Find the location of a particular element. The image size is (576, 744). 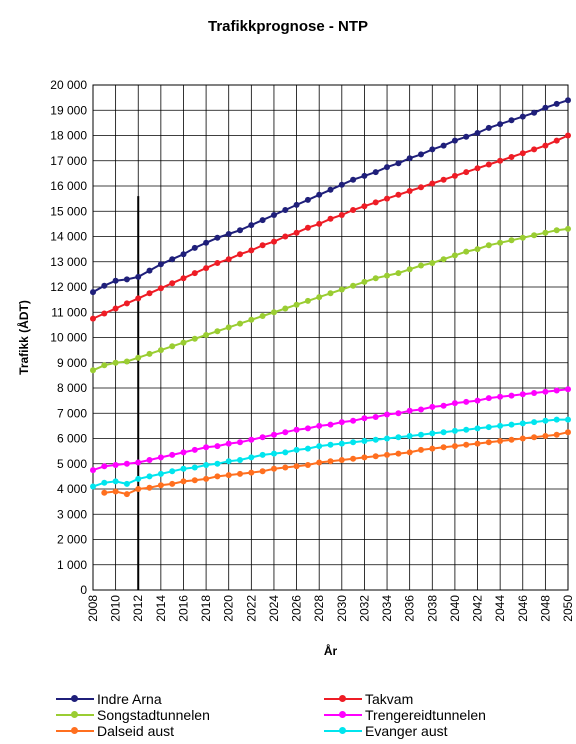

series-line is located at coordinates (330, 453).